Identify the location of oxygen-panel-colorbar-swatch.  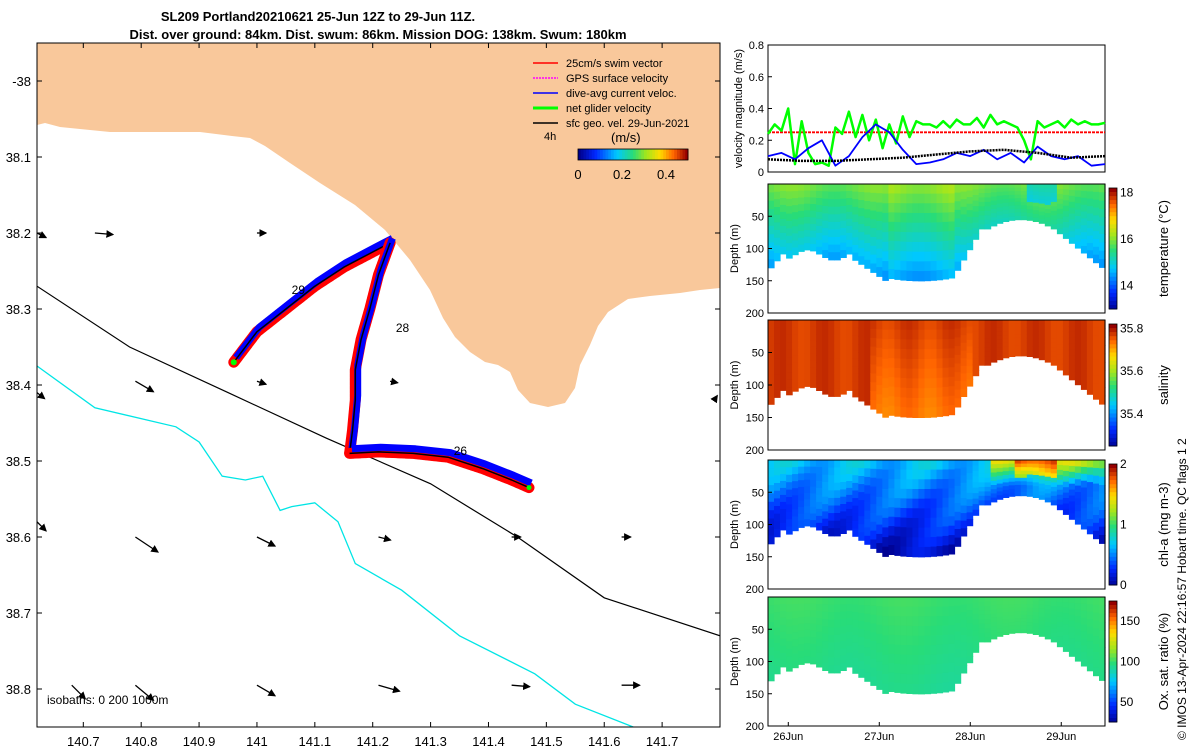
(1113, 708).